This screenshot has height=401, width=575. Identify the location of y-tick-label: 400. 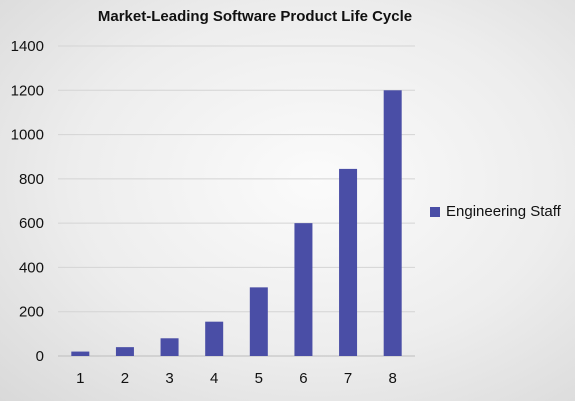
(31, 267).